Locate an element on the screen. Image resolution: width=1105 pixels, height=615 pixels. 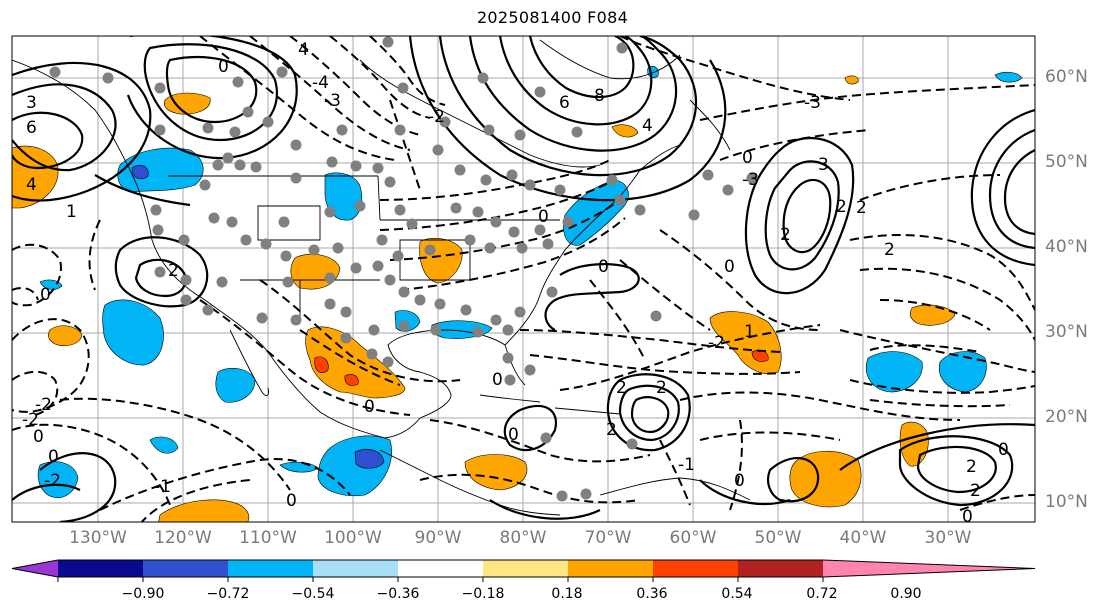
contour-label: 3 is located at coordinates (31, 103).